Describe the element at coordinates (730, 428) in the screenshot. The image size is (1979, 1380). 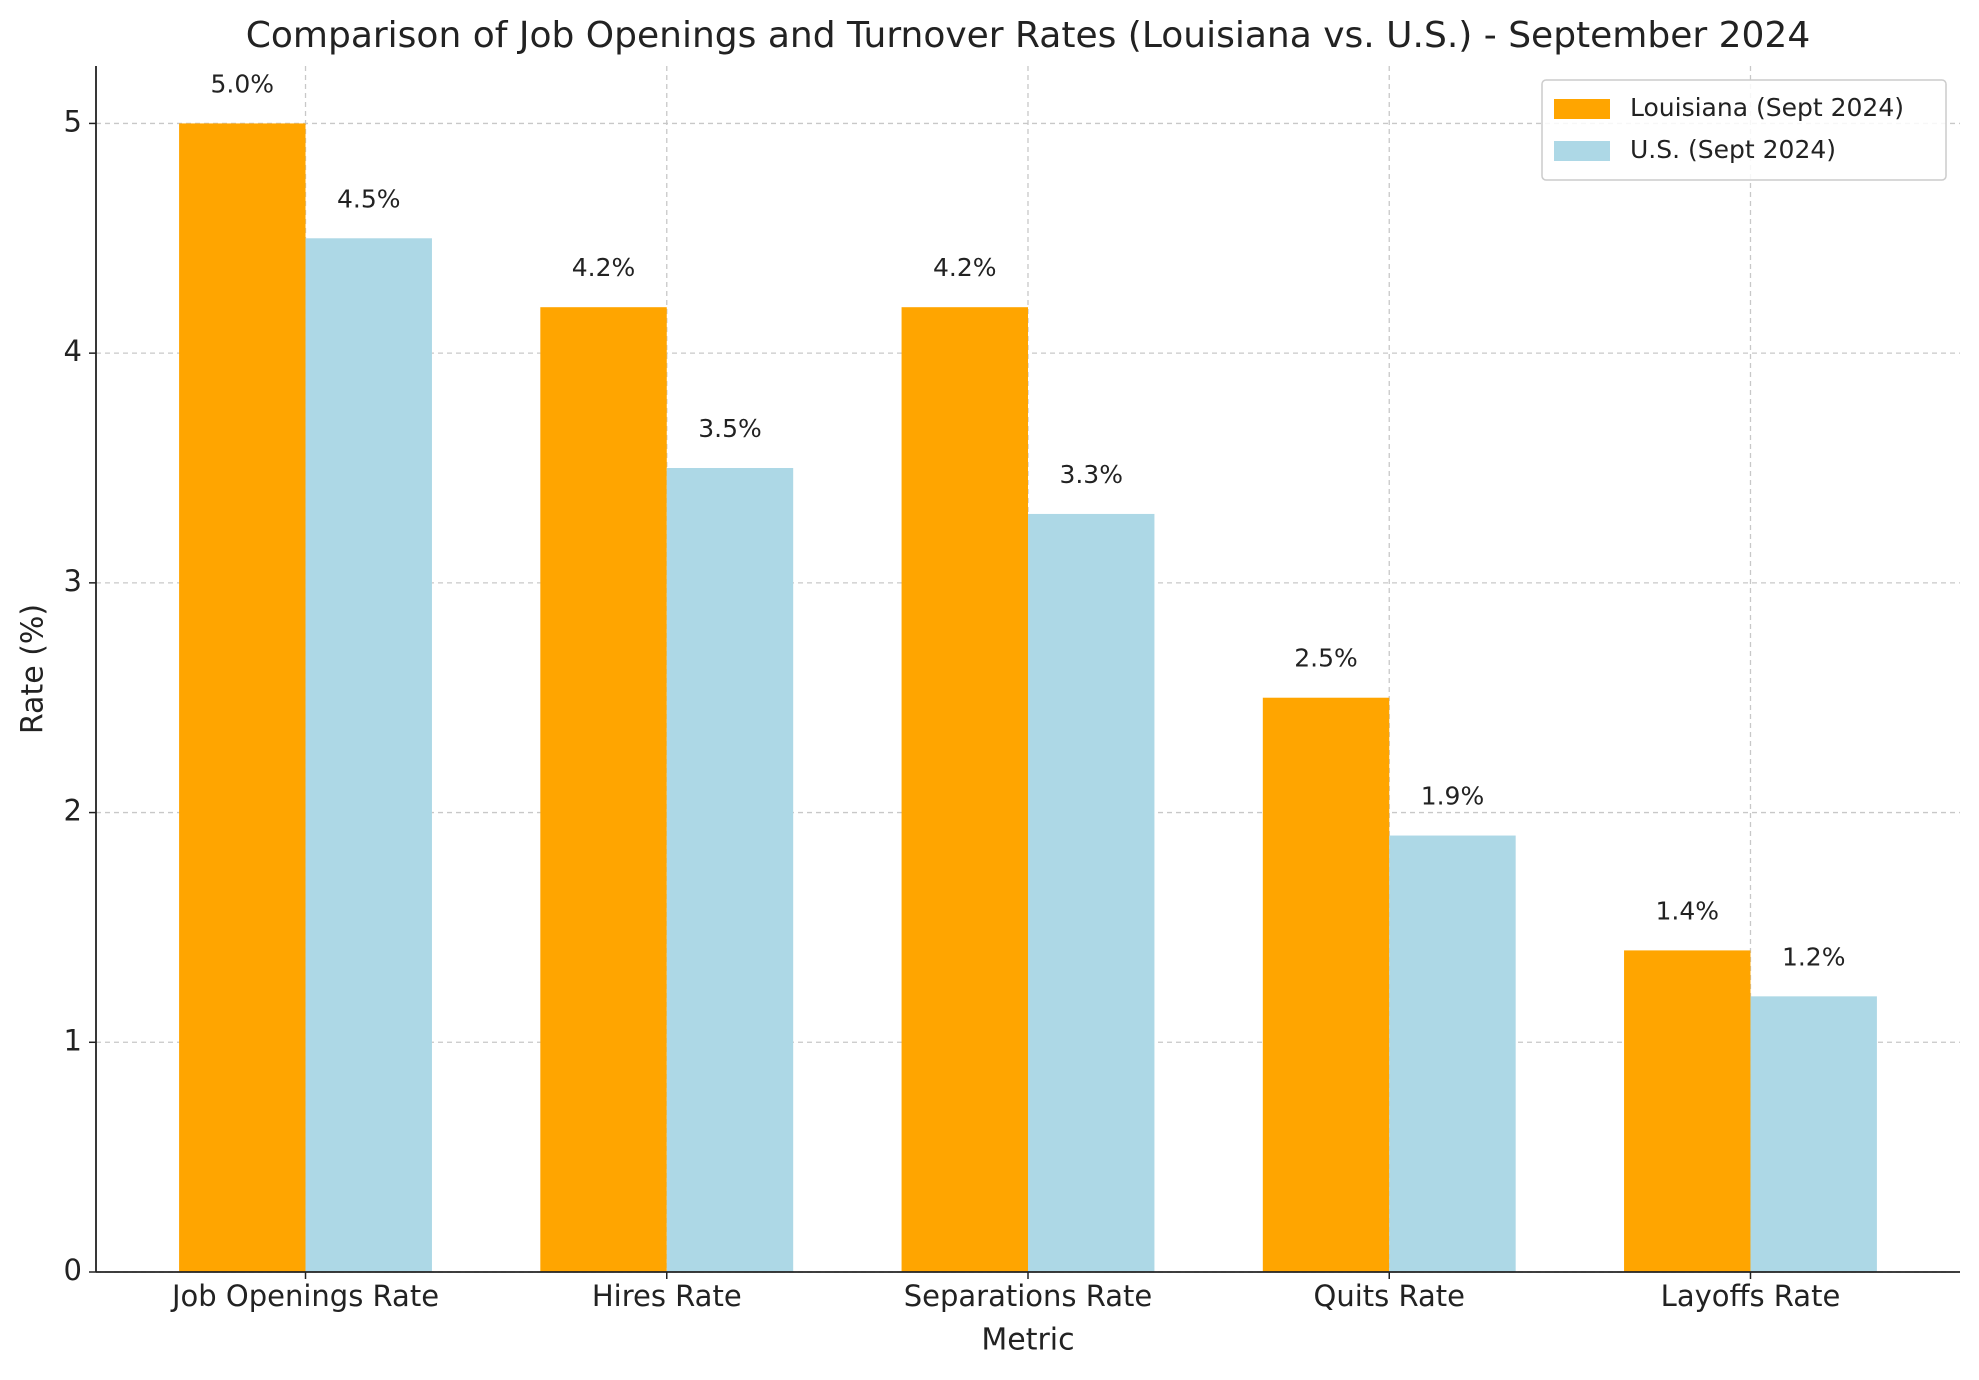
I see `value-label: 3.5%` at that location.